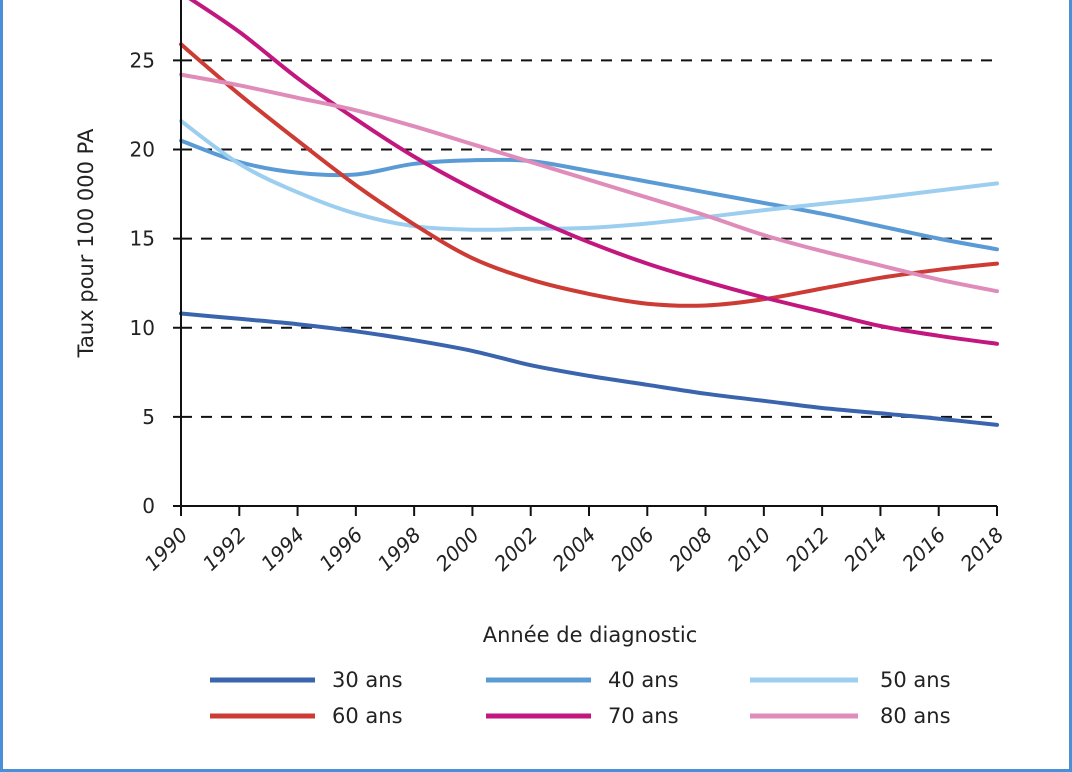  Describe the element at coordinates (590, 635) in the screenshot. I see `x-axis-title: Année de diagnostic` at that location.